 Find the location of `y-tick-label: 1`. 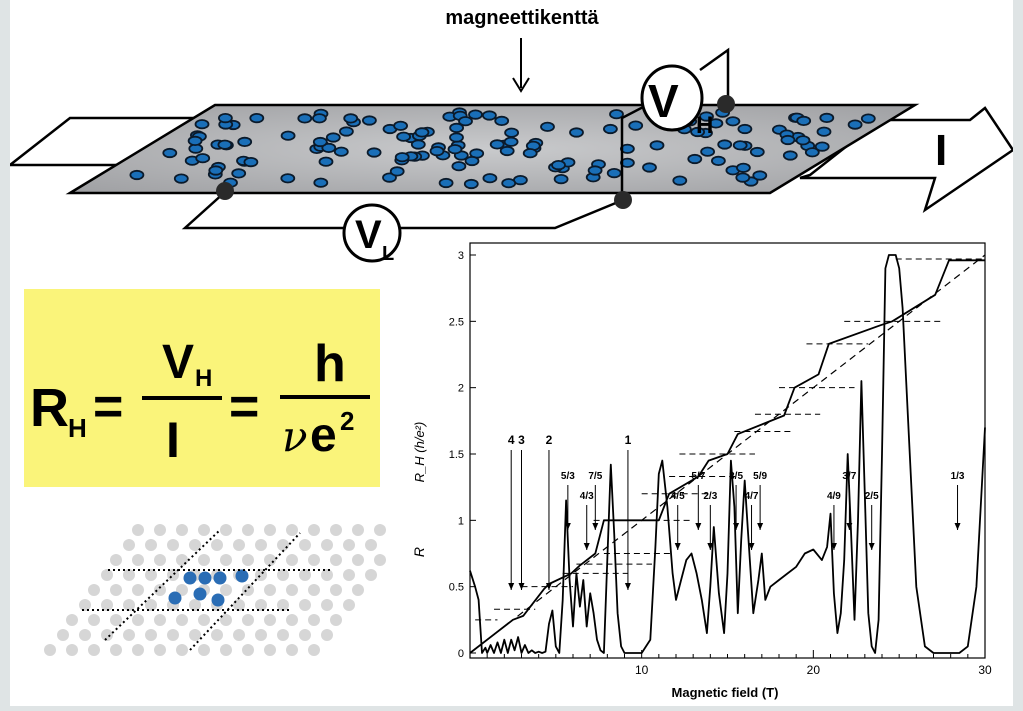

y-tick-label: 1 is located at coordinates (461, 521).